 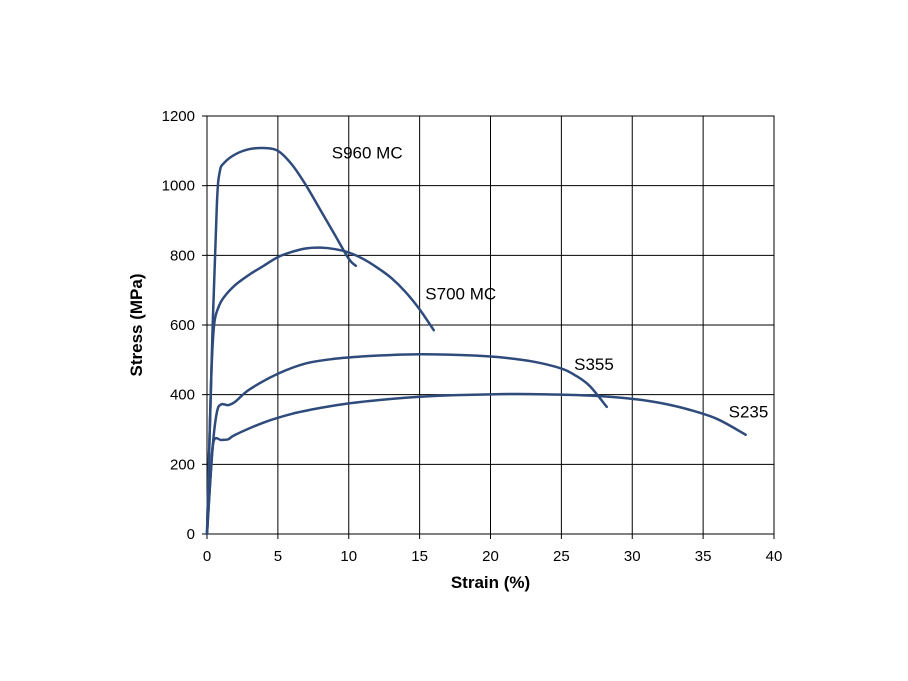 I want to click on x-tick-label: 5, so click(x=278, y=556).